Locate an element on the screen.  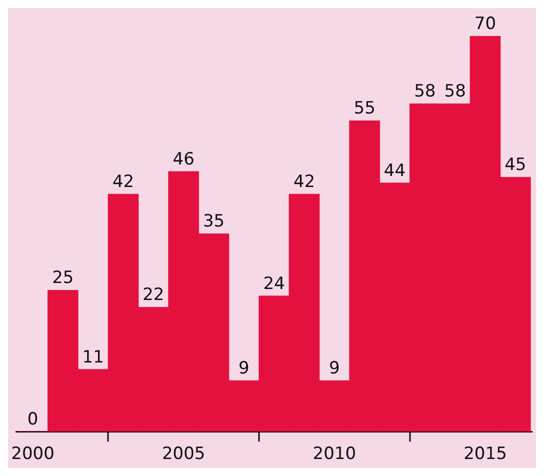
data-label: 70 is located at coordinates (485, 24).